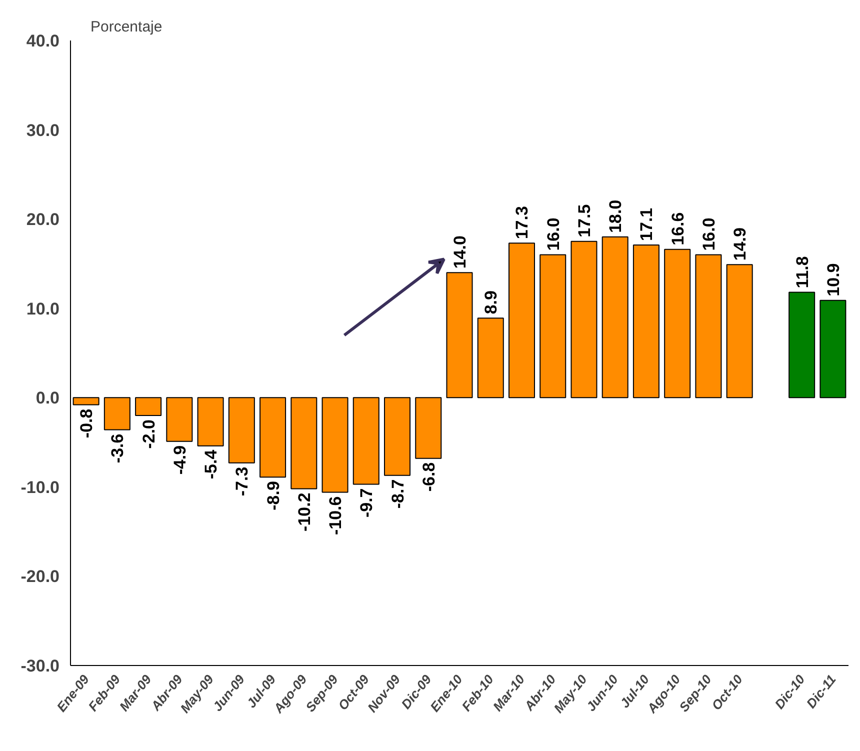 The width and height of the screenshot is (860, 751). What do you see at coordinates (802, 272) in the screenshot?
I see `data-label: 11.8` at bounding box center [802, 272].